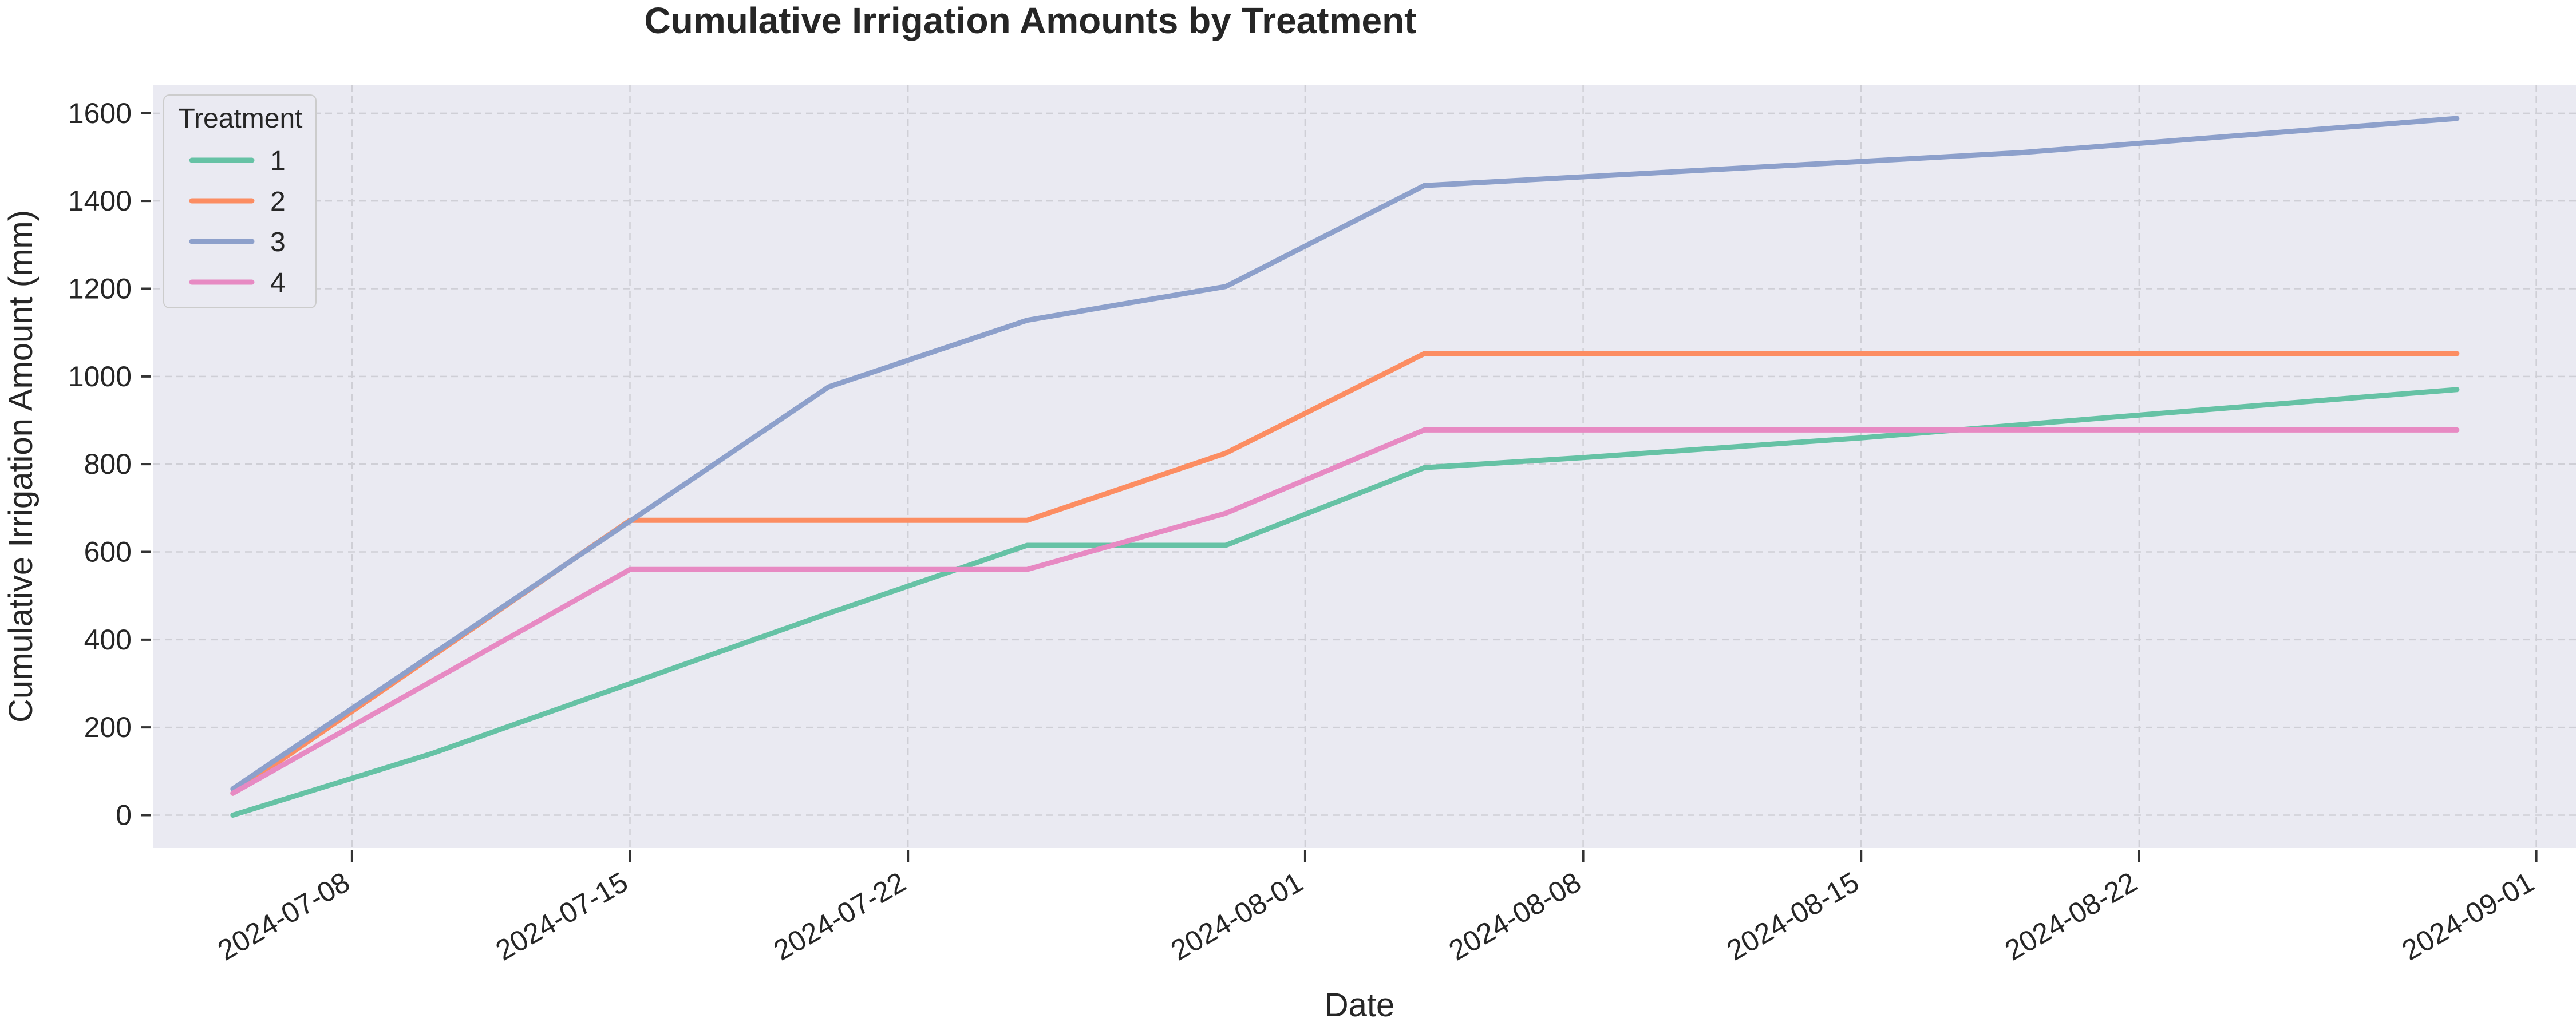 The height and width of the screenshot is (1030, 2576). What do you see at coordinates (1360, 1005) in the screenshot?
I see `x-axis-label: Date` at bounding box center [1360, 1005].